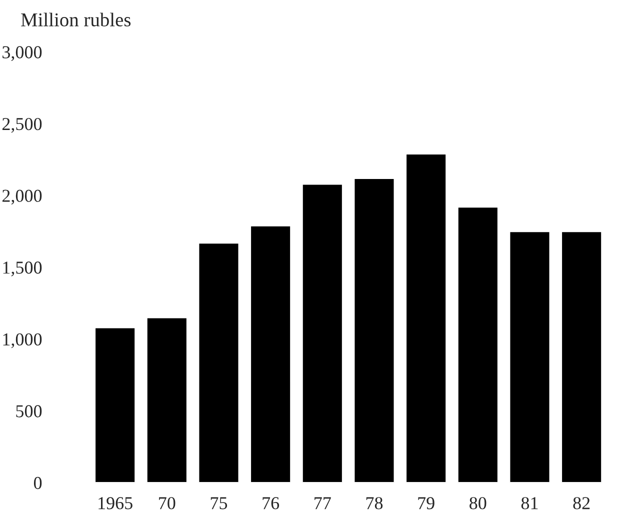 Image resolution: width=622 pixels, height=519 pixels. Describe the element at coordinates (76, 19) in the screenshot. I see `y-axis-title: Million rubles` at that location.